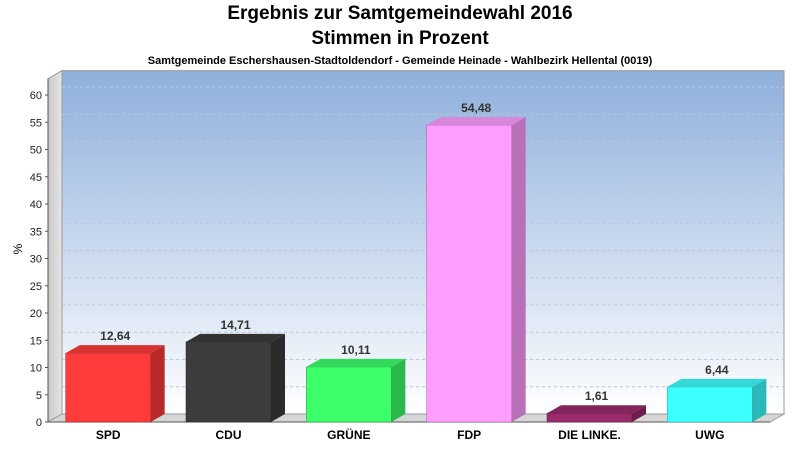 Image resolution: width=800 pixels, height=450 pixels. Describe the element at coordinates (717, 370) in the screenshot. I see `data-label: 6,44` at that location.